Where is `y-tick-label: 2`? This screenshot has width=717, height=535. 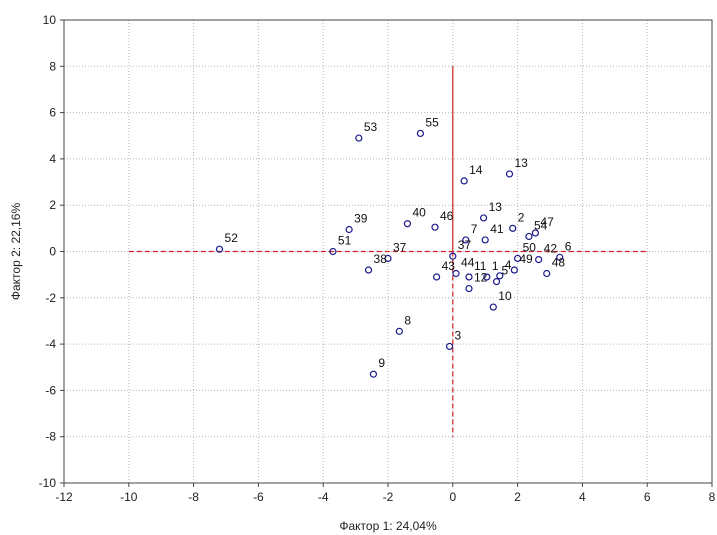
y-tick-label: 2 is located at coordinates (52, 205).